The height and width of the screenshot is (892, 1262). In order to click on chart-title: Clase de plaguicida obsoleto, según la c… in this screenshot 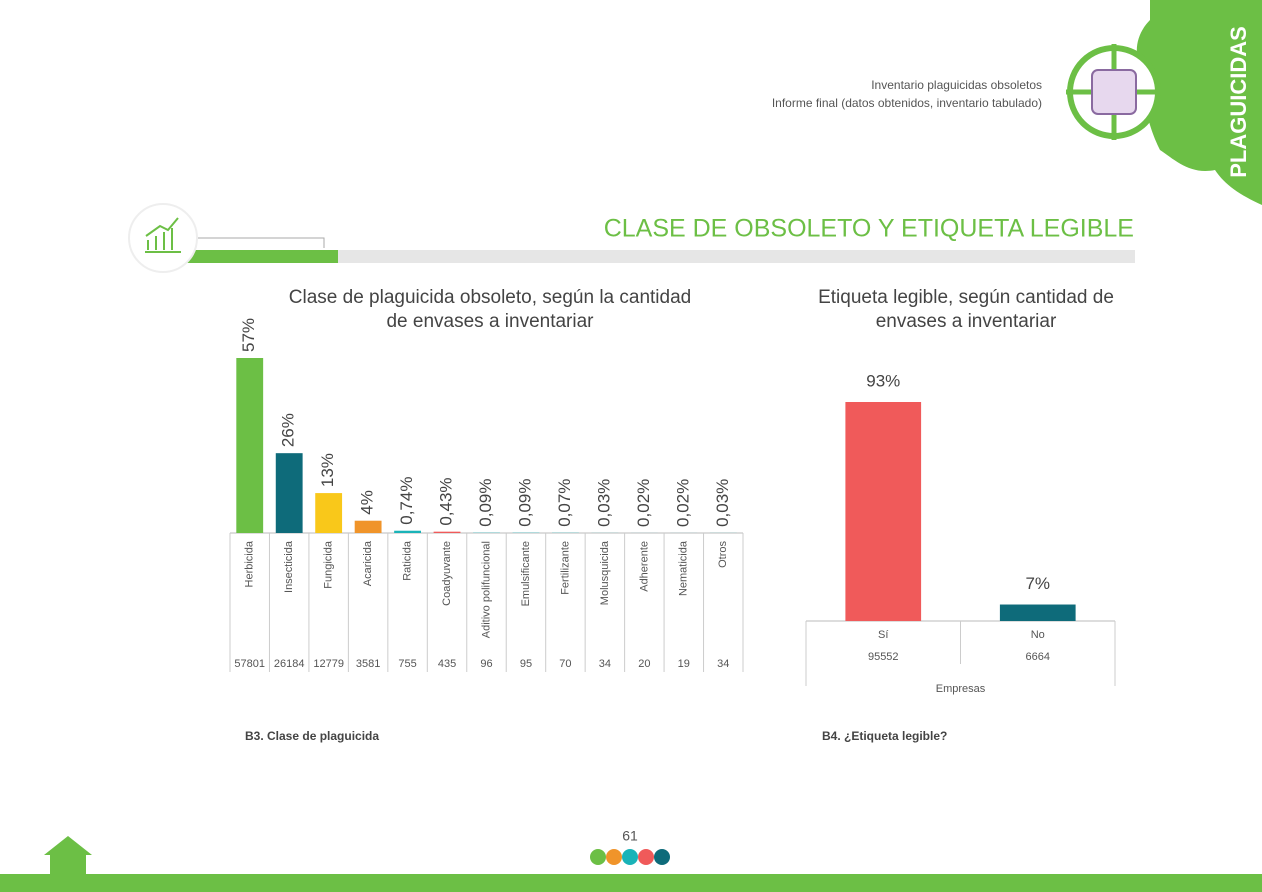, I will do `click(490, 297)`.